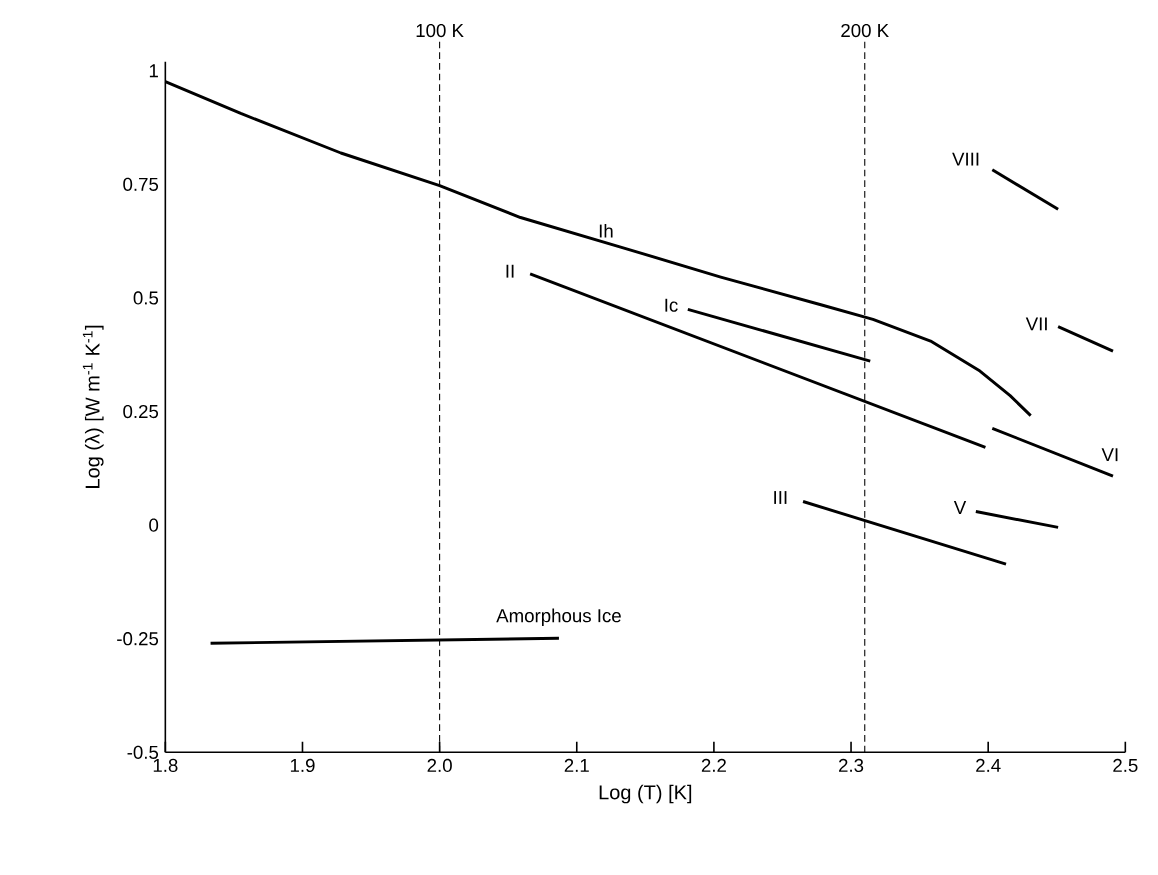 The width and height of the screenshot is (1158, 875). What do you see at coordinates (780, 497) in the screenshot?
I see `series-label: III` at bounding box center [780, 497].